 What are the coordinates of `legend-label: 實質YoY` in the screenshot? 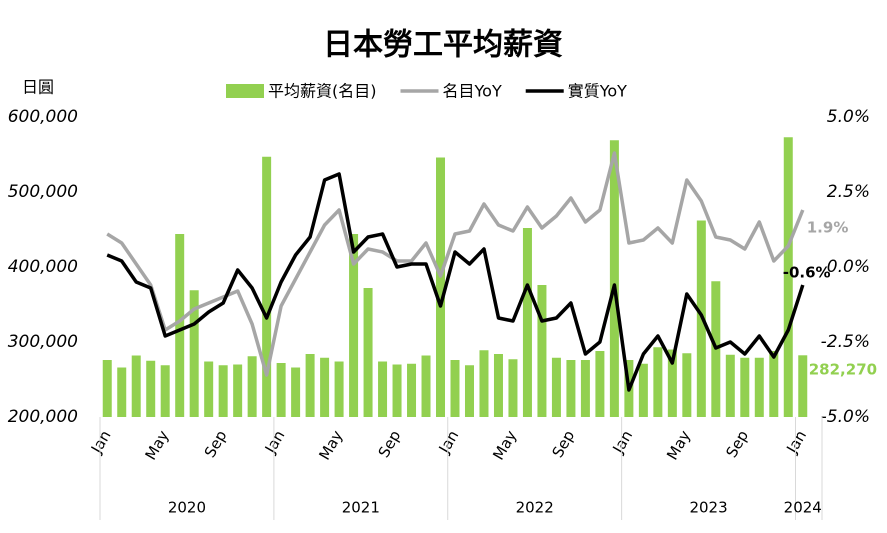 It's located at (597, 91).